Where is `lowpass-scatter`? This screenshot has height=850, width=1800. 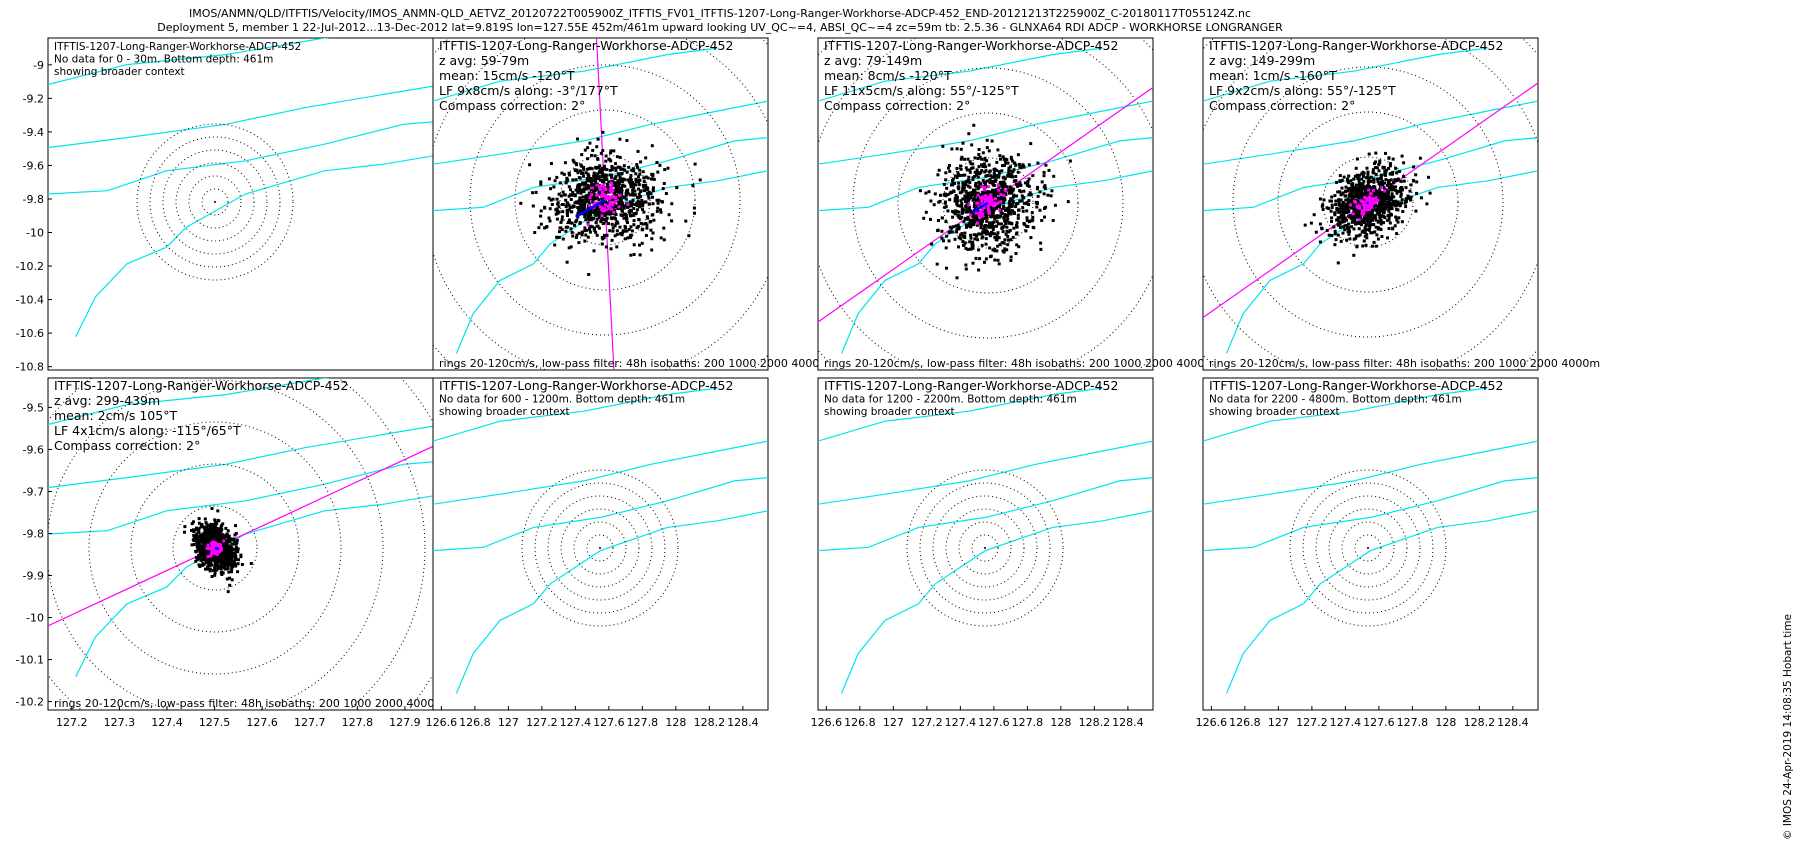
lowpass-scatter is located at coordinates (987, 204).